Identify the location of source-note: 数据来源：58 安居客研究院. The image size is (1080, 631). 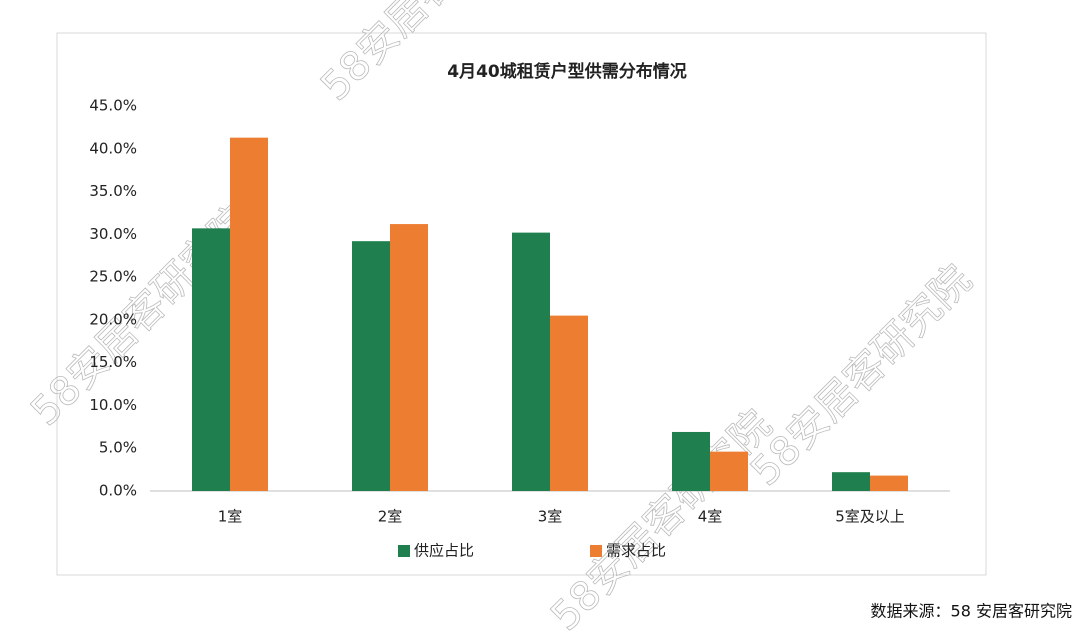
(971, 611).